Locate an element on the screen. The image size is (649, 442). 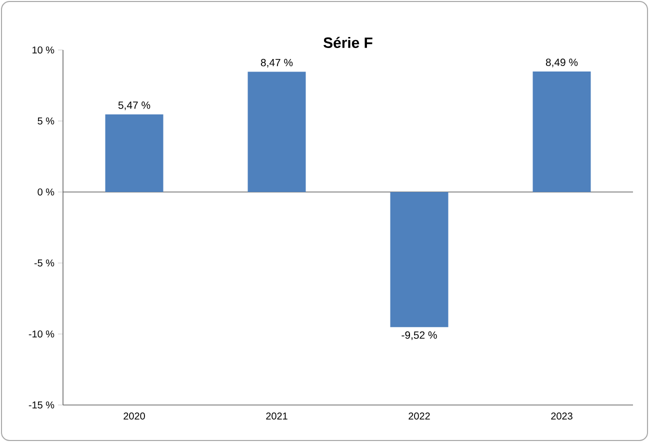
data-label: -9,52 % is located at coordinates (419, 335).